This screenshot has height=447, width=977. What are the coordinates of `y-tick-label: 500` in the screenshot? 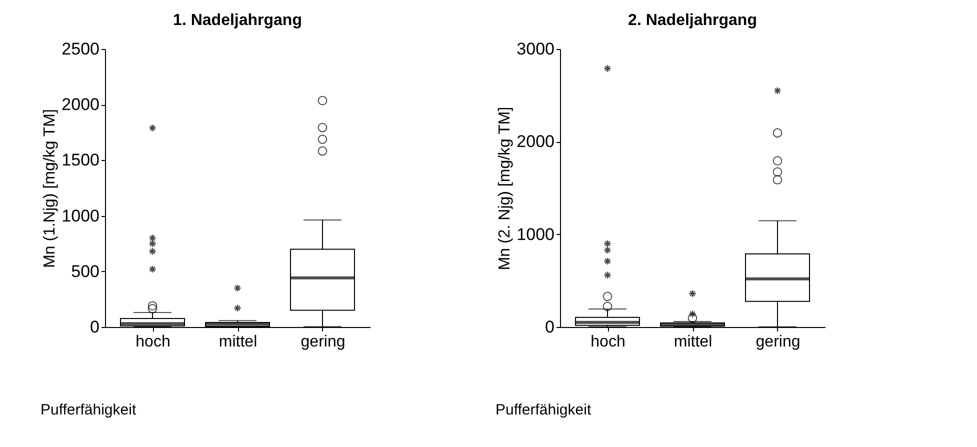 It's located at (85, 271).